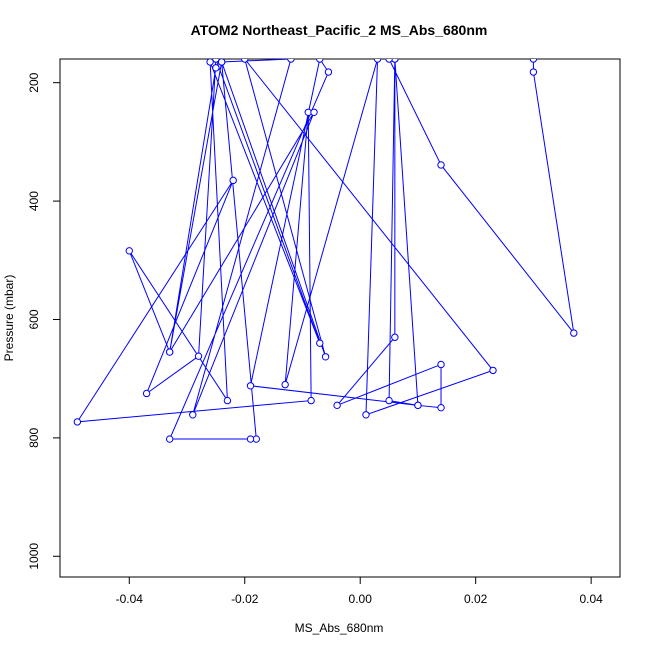 Image resolution: width=650 pixels, height=650 pixels. I want to click on x-tick-label: 0.02, so click(476, 599).